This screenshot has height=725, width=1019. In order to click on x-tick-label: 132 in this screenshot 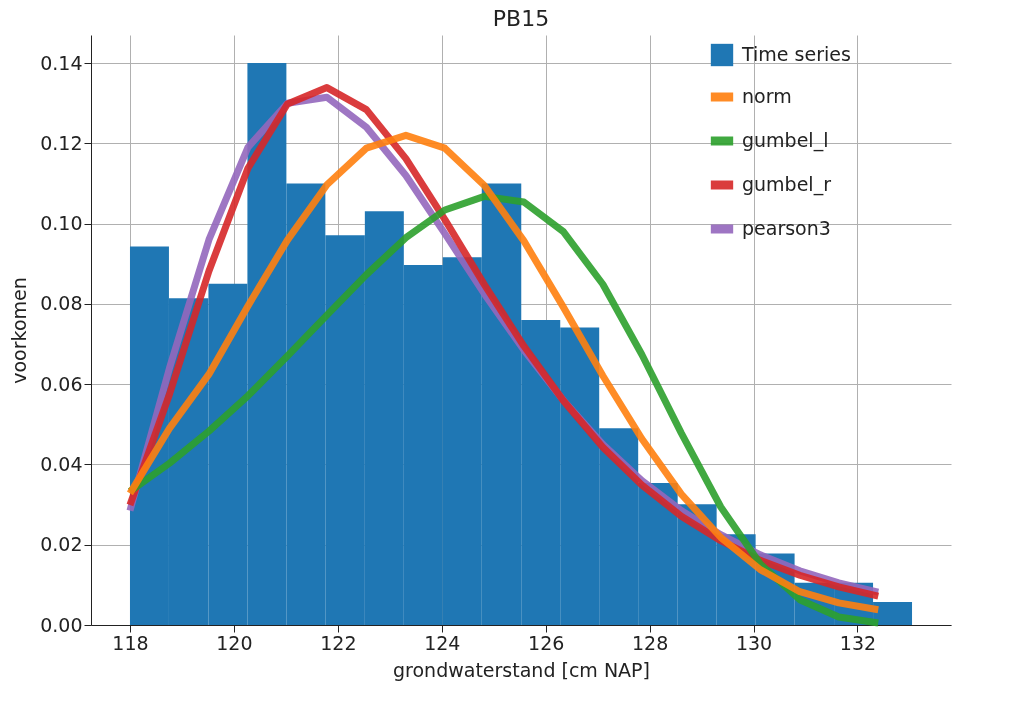, I will do `click(858, 642)`.